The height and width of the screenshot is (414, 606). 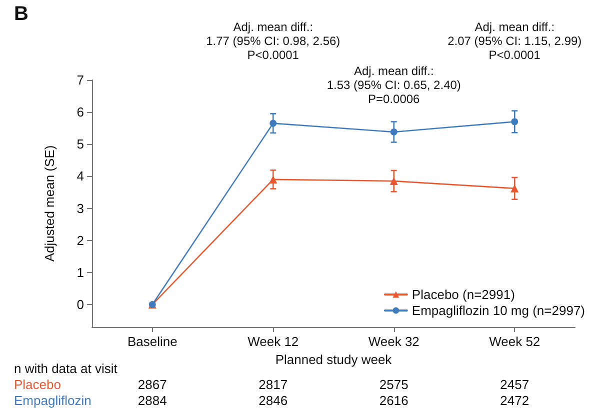 What do you see at coordinates (80, 240) in the screenshot?
I see `y-tick-label: 2` at bounding box center [80, 240].